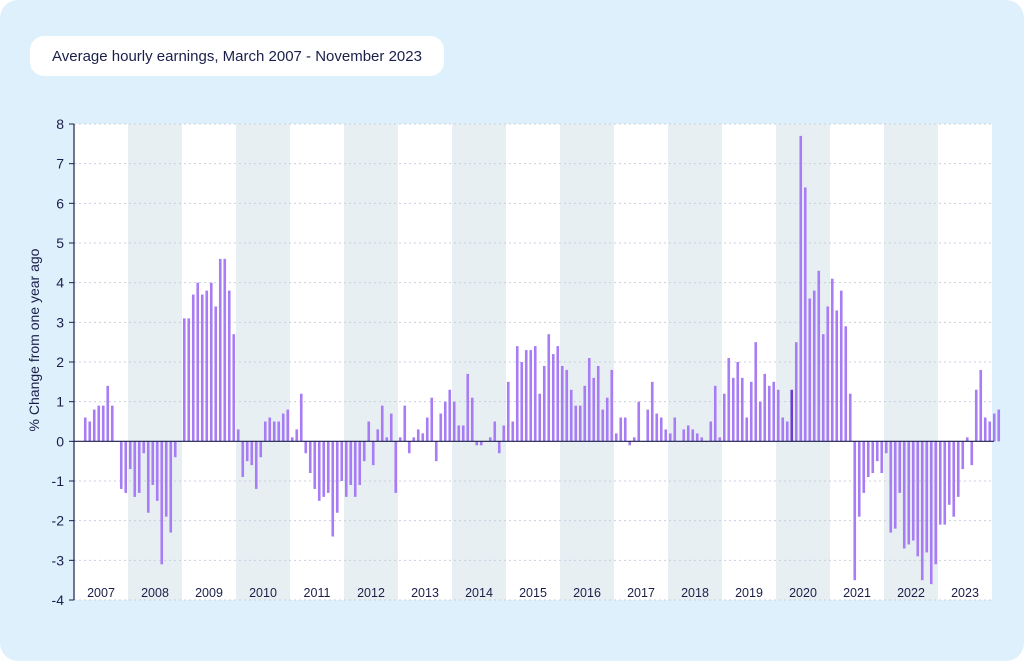  What do you see at coordinates (58, 560) in the screenshot?
I see `y-tick-label: -3` at bounding box center [58, 560].